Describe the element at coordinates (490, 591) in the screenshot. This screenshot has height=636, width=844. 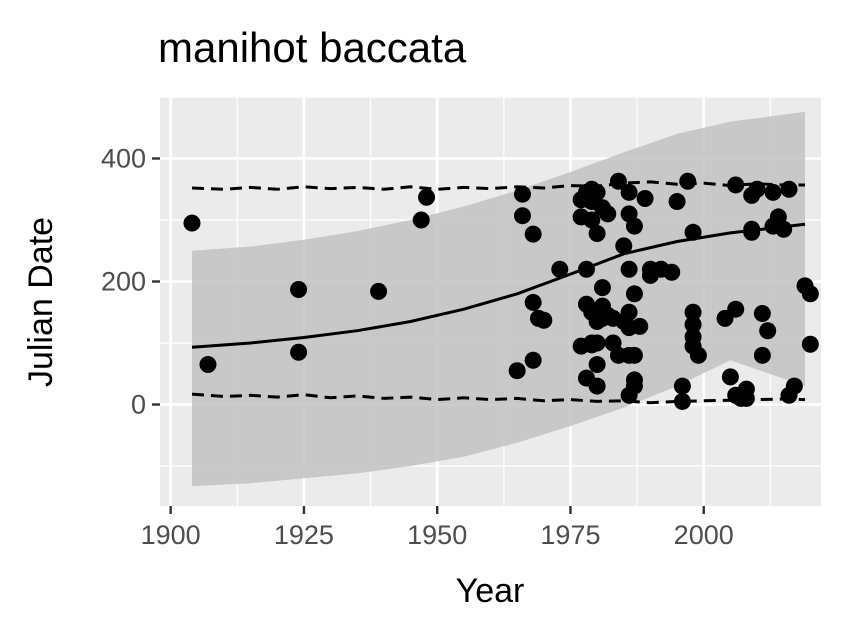
I see `x-axis-title: Year` at that location.